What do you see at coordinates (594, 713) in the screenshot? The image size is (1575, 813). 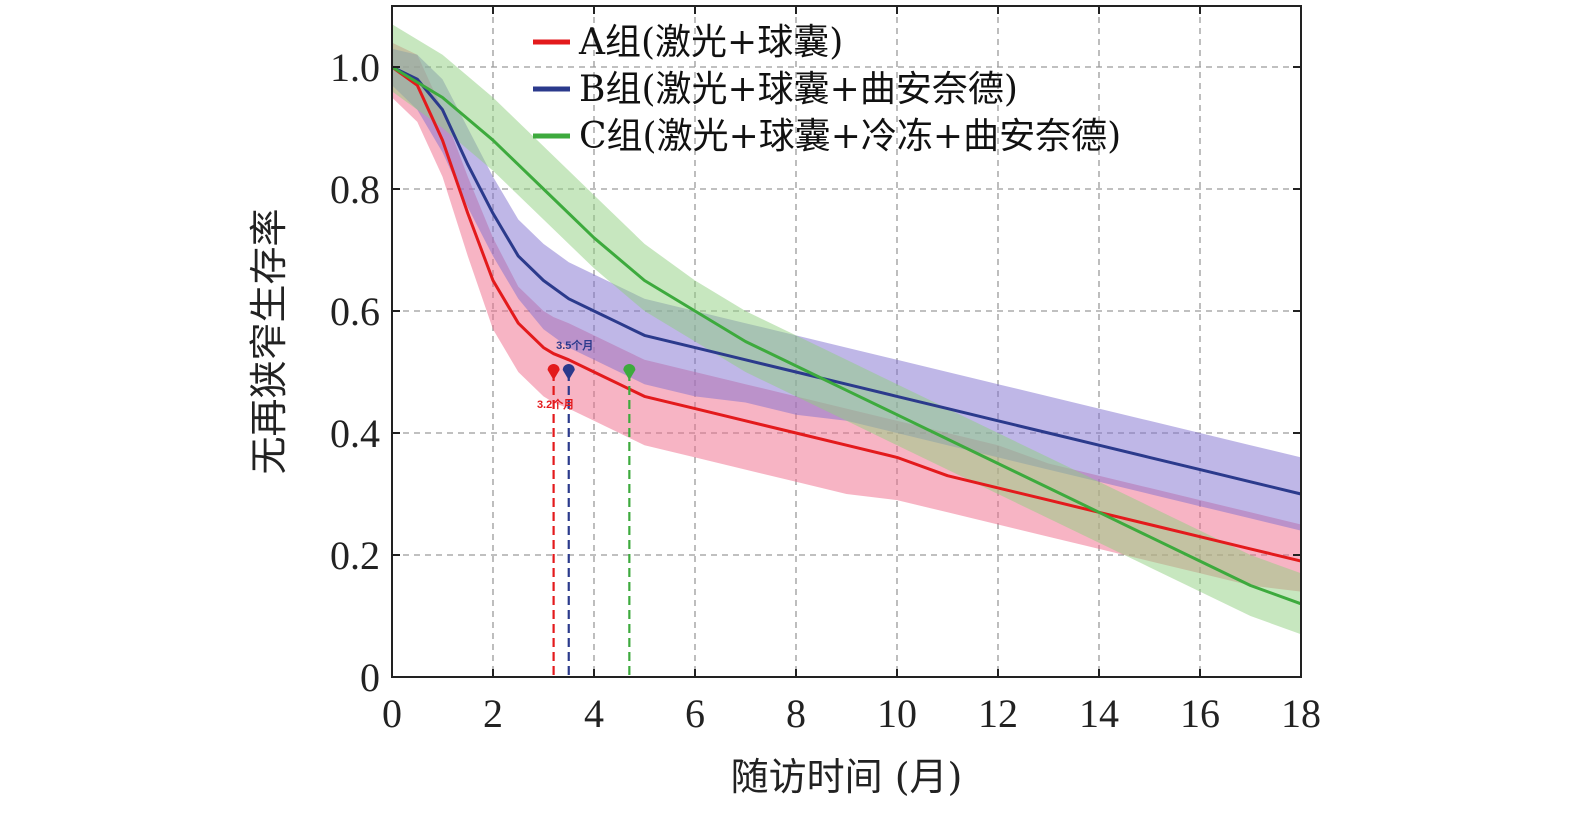 I see `x-tick-label: 4` at bounding box center [594, 713].